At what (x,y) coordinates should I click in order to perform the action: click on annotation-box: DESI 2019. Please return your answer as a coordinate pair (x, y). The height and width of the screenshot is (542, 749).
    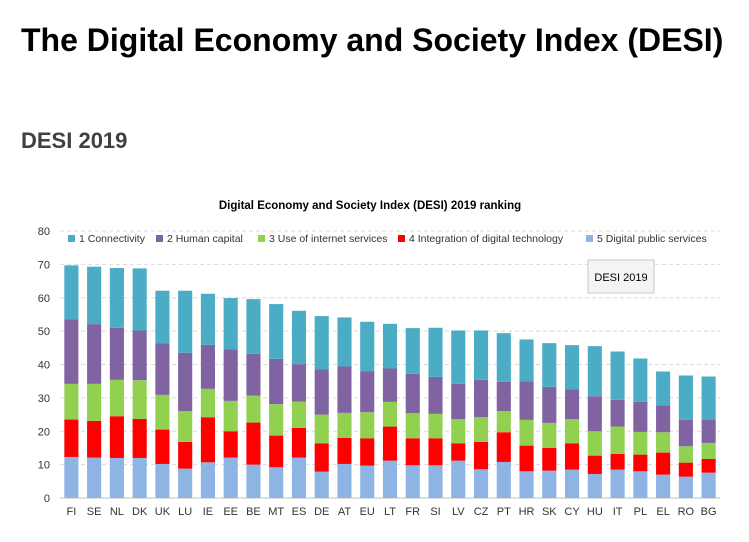
    Looking at the image, I should click on (621, 276).